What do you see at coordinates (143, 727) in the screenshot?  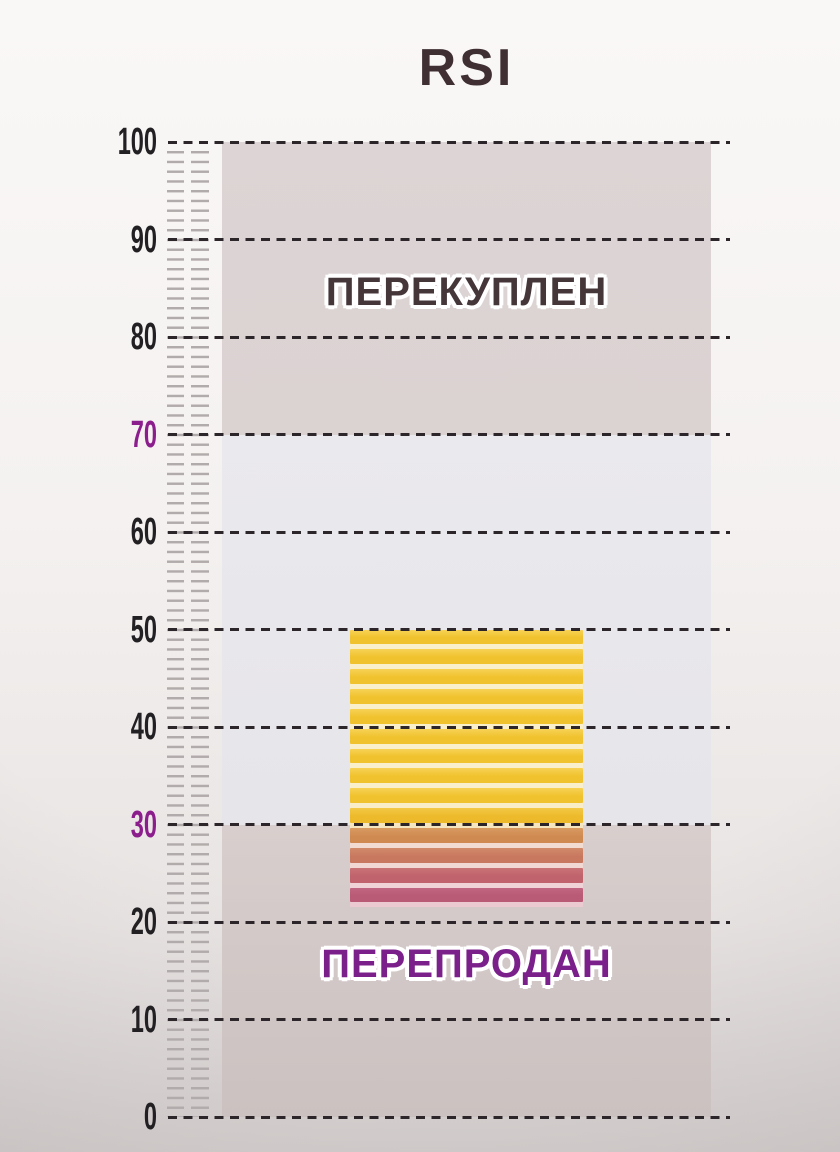 I see `y-axis-label-40: 40` at bounding box center [143, 727].